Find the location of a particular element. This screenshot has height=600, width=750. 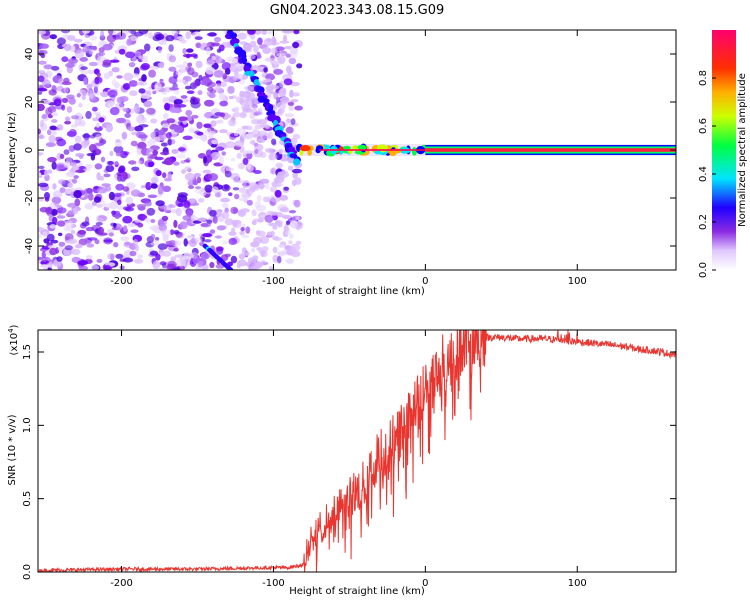

colorbar-tick-label: 0.8 is located at coordinates (703, 78).